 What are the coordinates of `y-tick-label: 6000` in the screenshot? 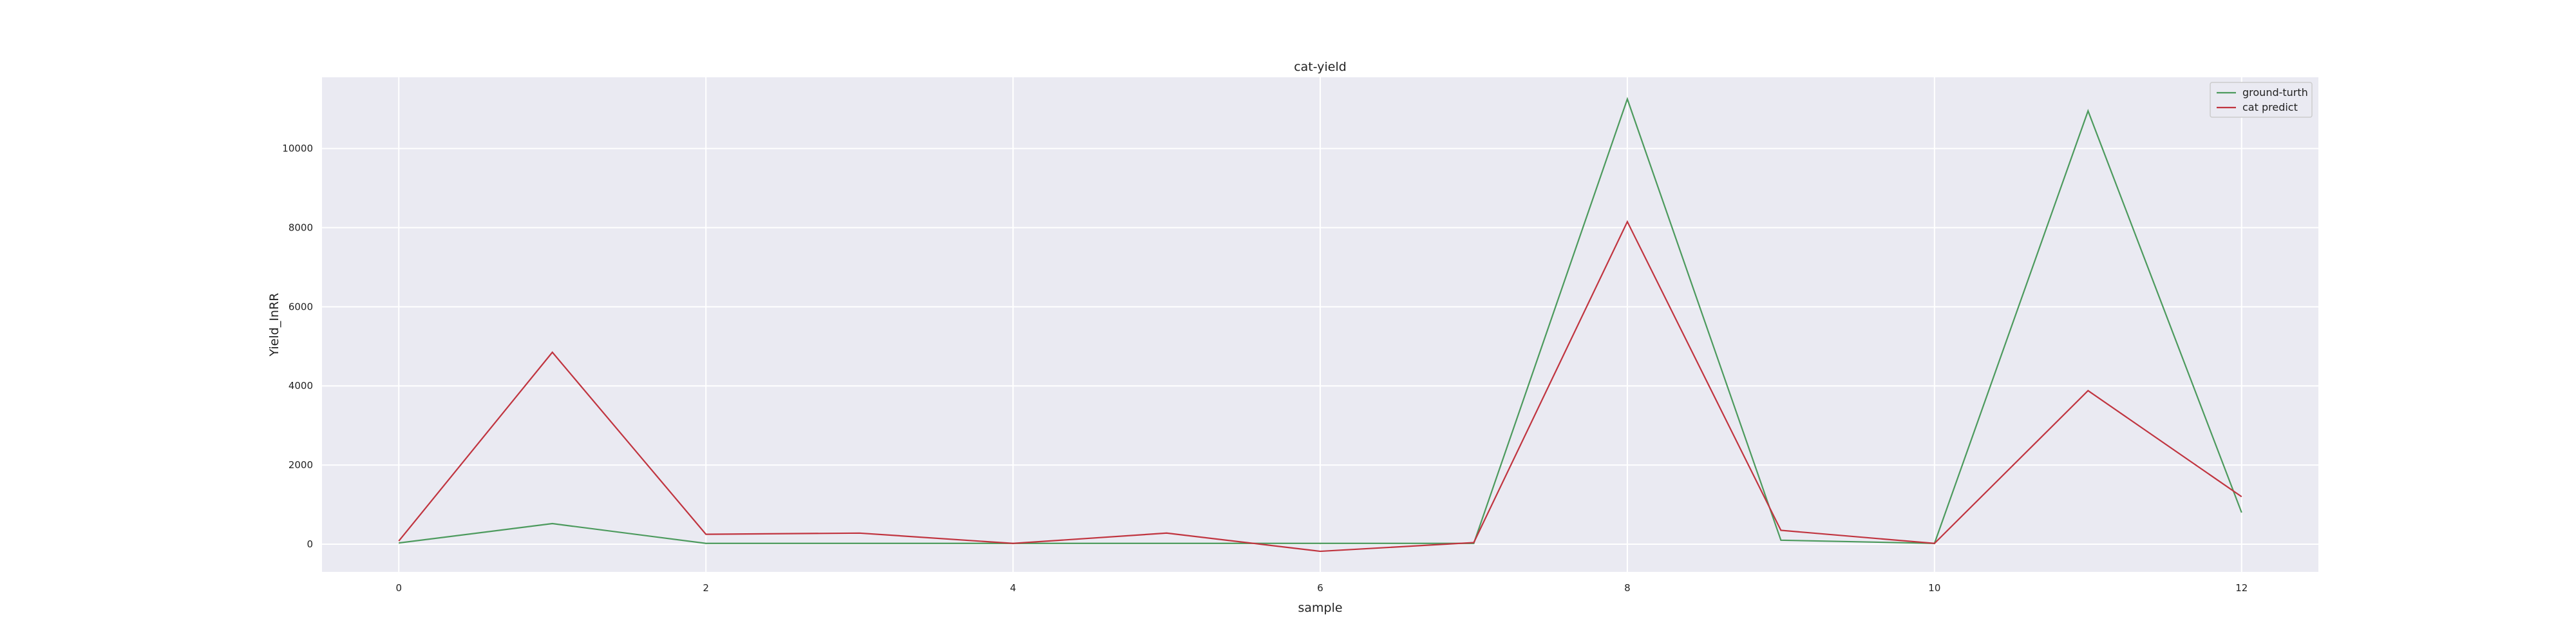 It's located at (301, 306).